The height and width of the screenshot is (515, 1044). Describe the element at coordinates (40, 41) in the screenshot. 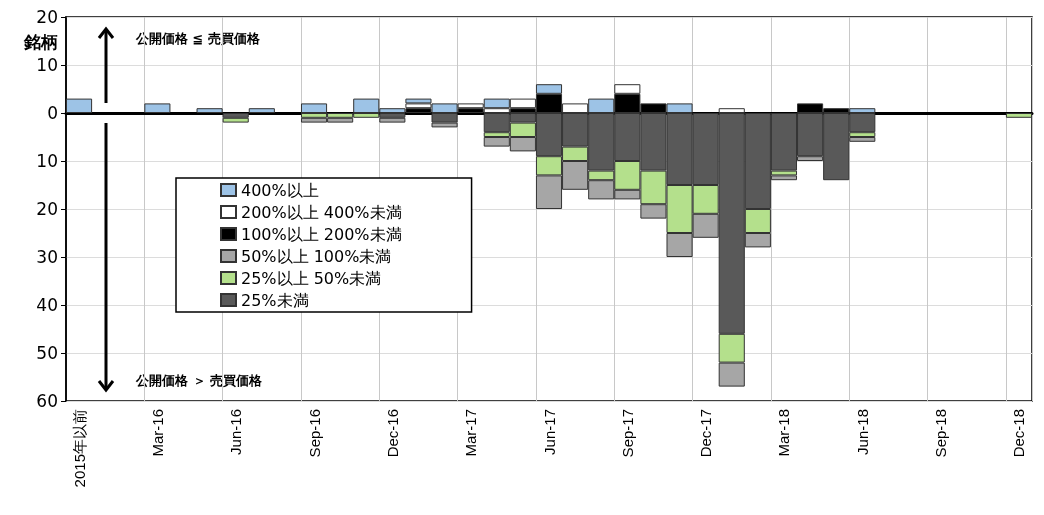

I see `y-axis-title: 銘柄` at that location.